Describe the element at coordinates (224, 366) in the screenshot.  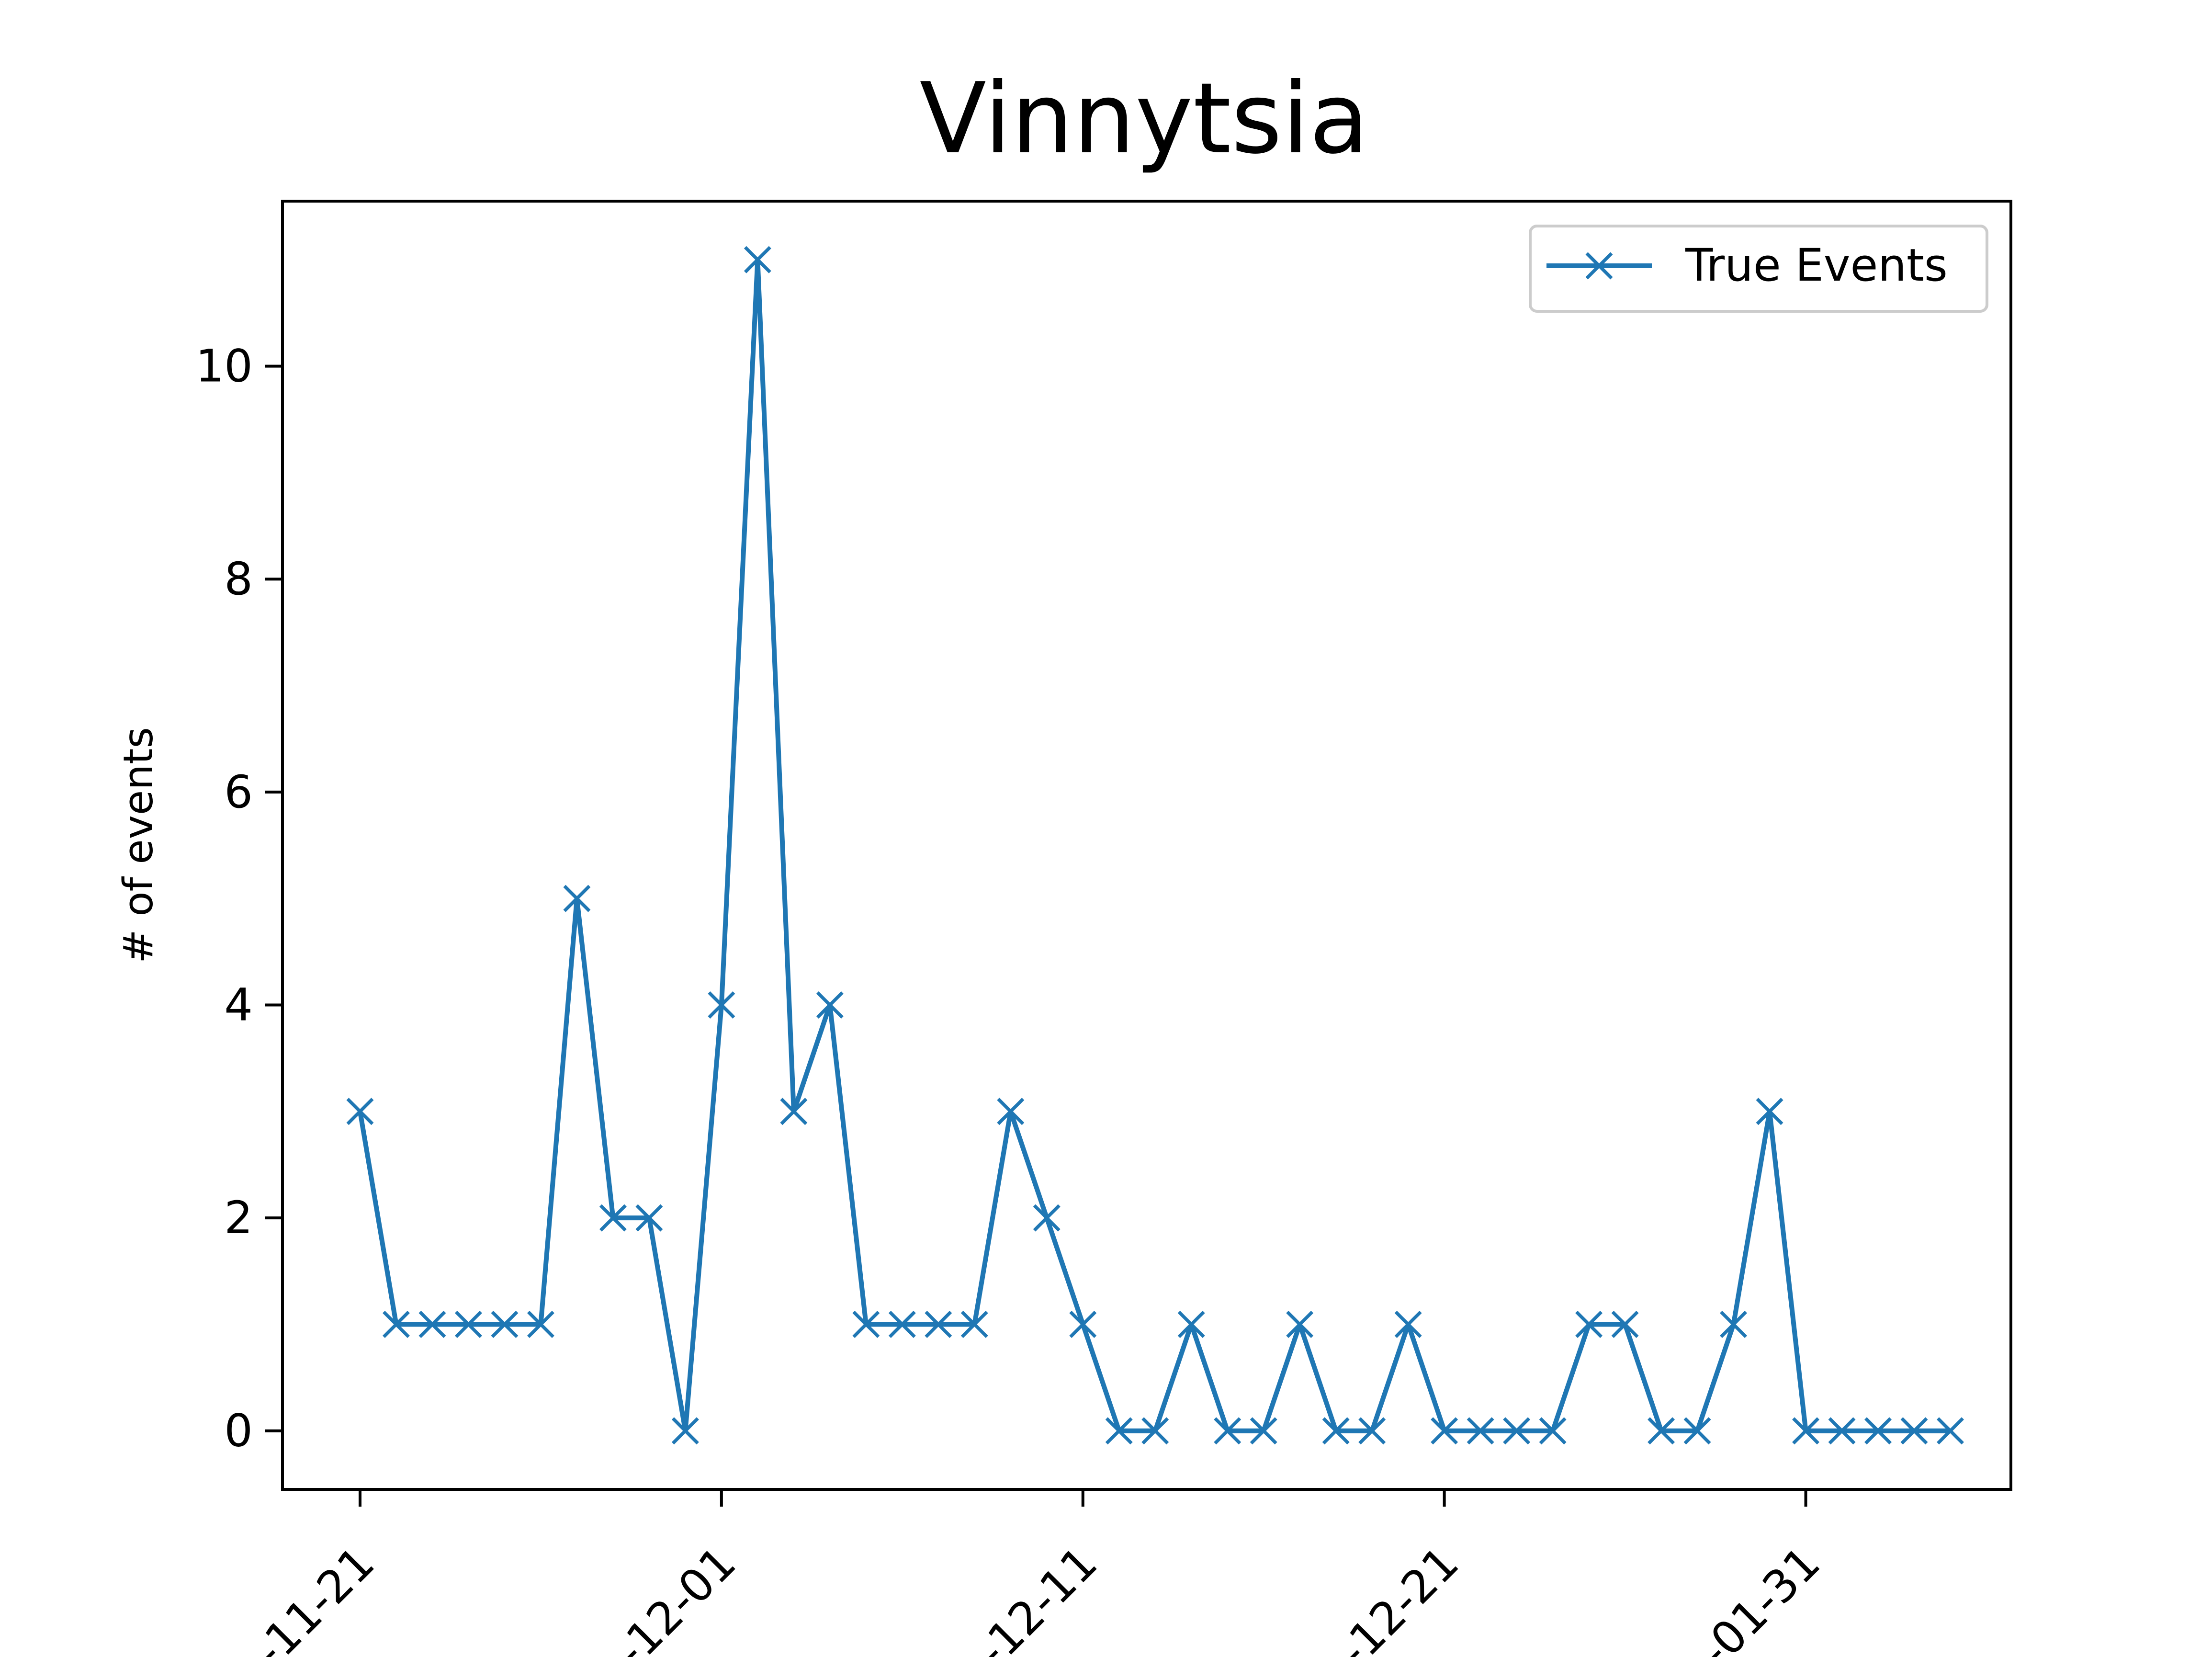
I see `y-tick-label: 10` at that location.